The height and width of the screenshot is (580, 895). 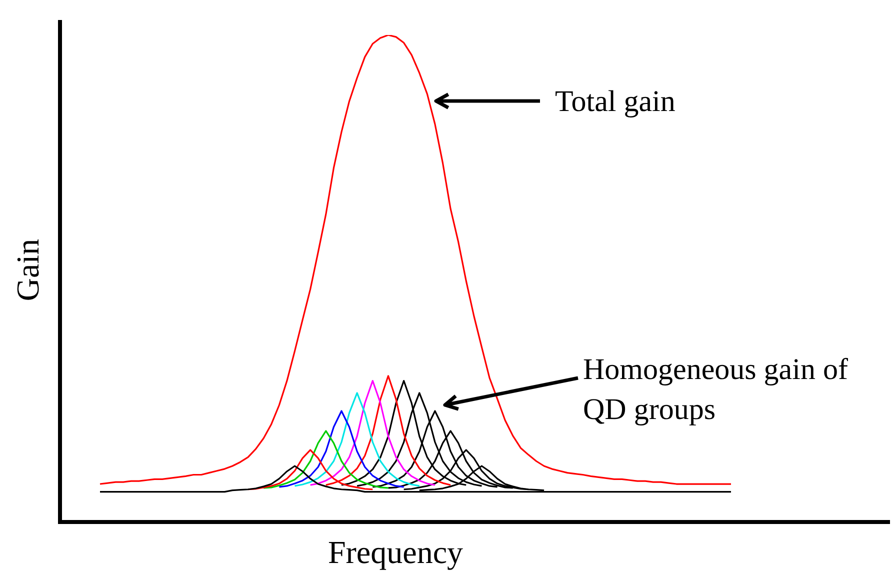 What do you see at coordinates (716, 390) in the screenshot?
I see `annotation: Homogeneous gain of QD groups` at bounding box center [716, 390].